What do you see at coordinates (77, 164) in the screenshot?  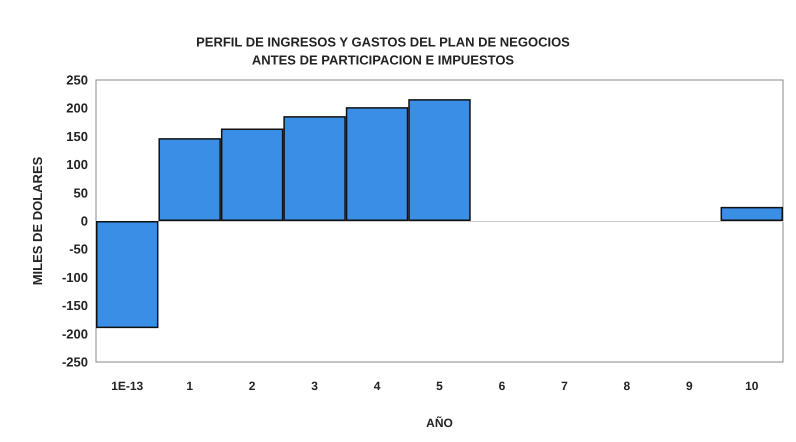 I see `y-tick-label: 100` at bounding box center [77, 164].